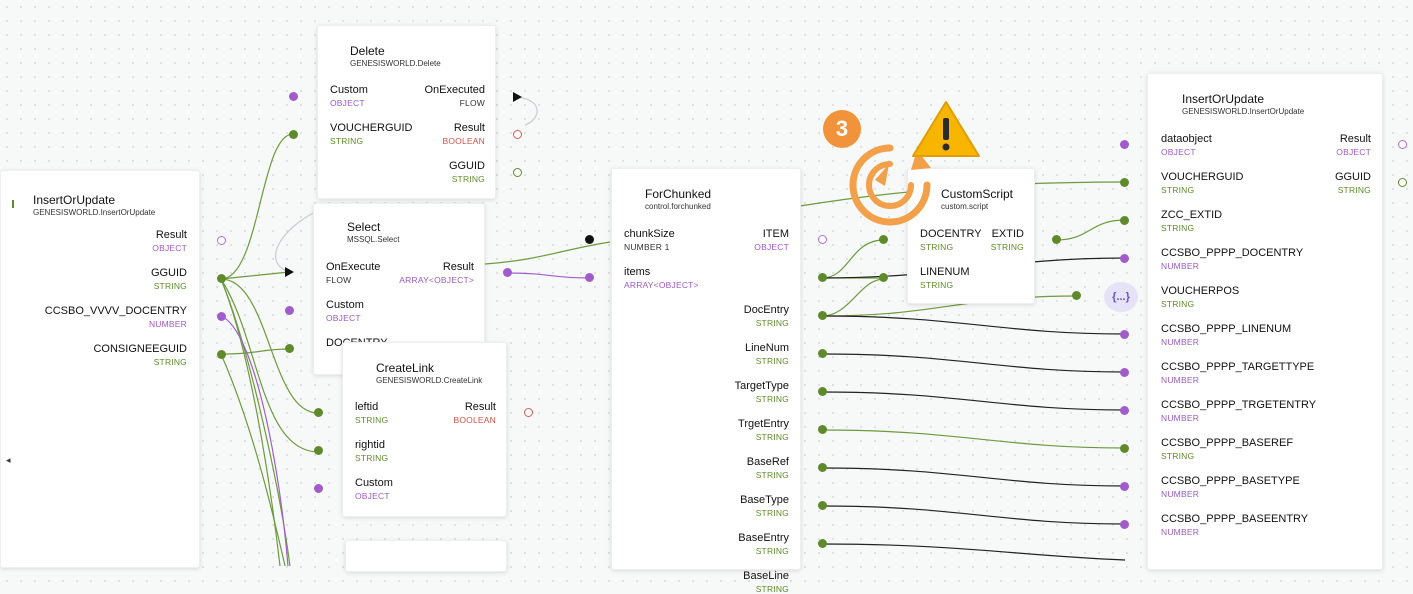 The image size is (1413, 594). Describe the element at coordinates (517, 134) in the screenshot. I see `port-delete-result` at that location.